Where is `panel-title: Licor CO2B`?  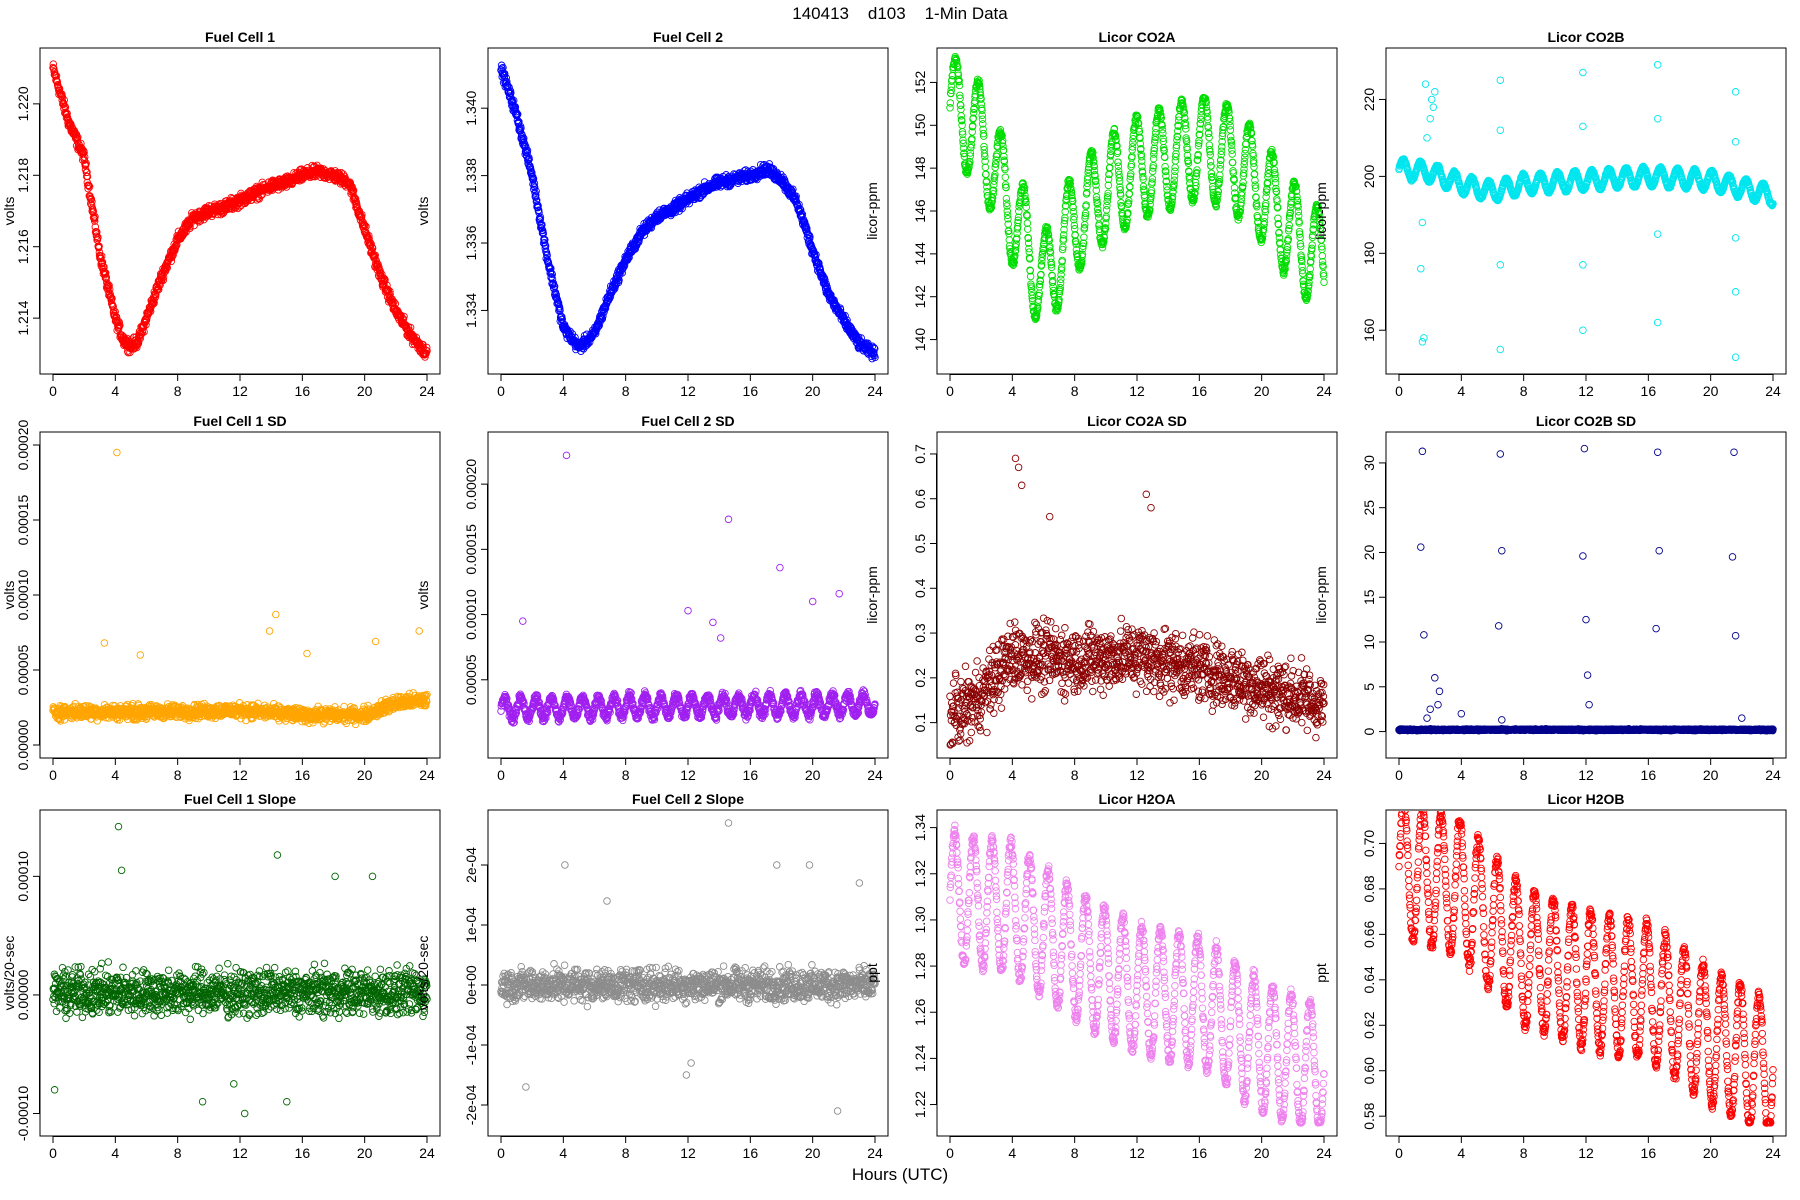 panel-title: Licor CO2B is located at coordinates (1585, 37).